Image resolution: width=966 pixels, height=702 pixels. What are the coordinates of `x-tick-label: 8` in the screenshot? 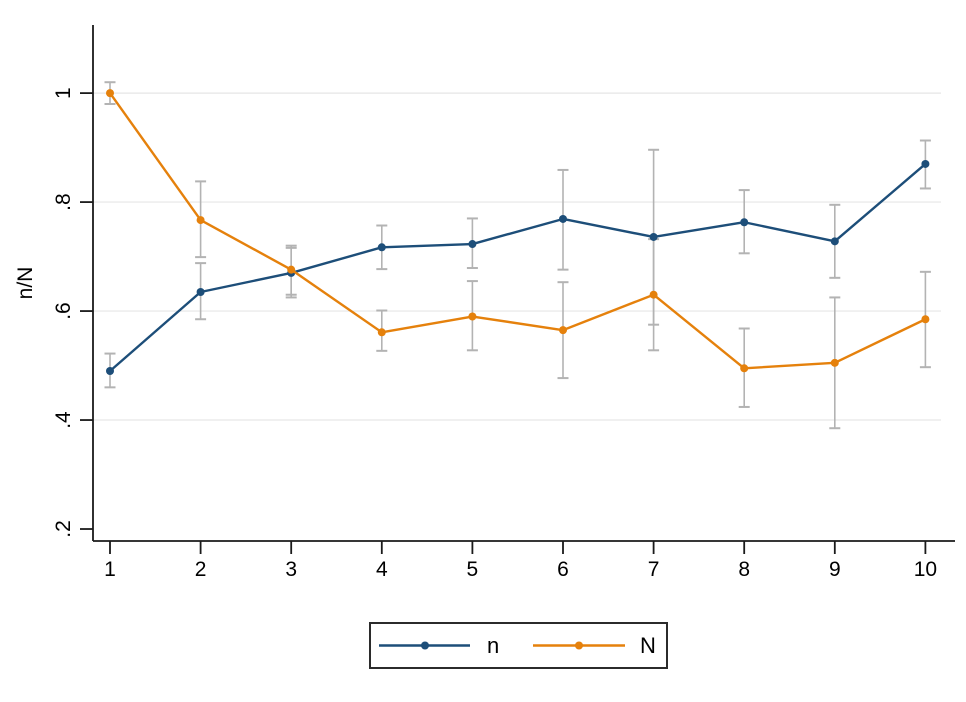 It's located at (744, 569).